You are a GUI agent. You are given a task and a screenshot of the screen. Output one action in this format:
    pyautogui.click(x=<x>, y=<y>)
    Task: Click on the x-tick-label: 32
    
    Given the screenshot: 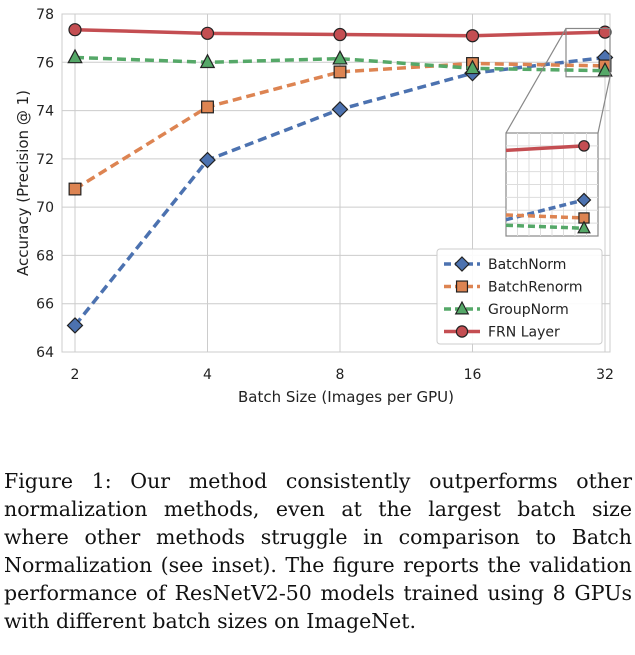 What is the action you would take?
    pyautogui.click(x=605, y=375)
    